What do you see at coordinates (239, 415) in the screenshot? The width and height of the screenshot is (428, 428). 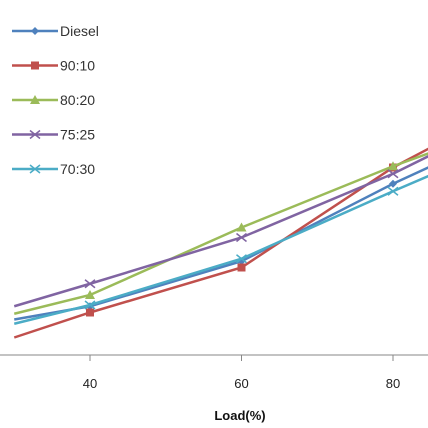 I see `x-axis-title: Load(%)` at bounding box center [239, 415].